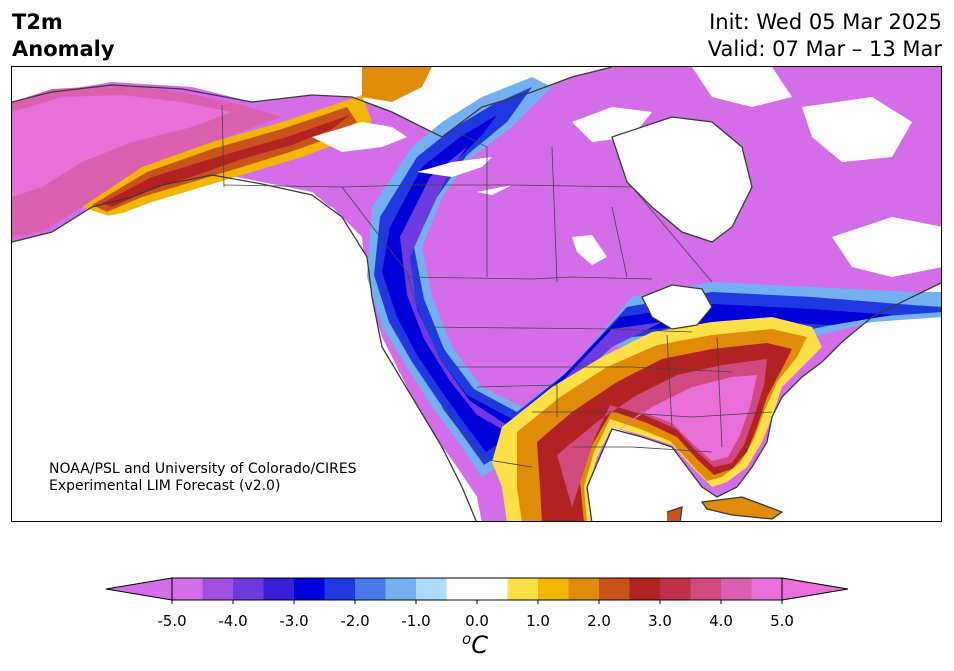 The image size is (954, 671). I want to click on title-variable: T2m, so click(37, 22).